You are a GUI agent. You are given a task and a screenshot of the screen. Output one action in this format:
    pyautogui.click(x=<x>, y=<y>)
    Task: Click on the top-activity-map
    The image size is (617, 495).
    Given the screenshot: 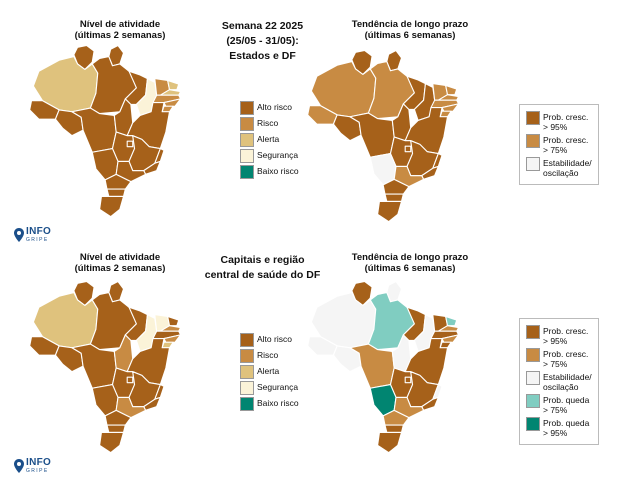 What is the action you would take?
    pyautogui.click(x=105, y=131)
    